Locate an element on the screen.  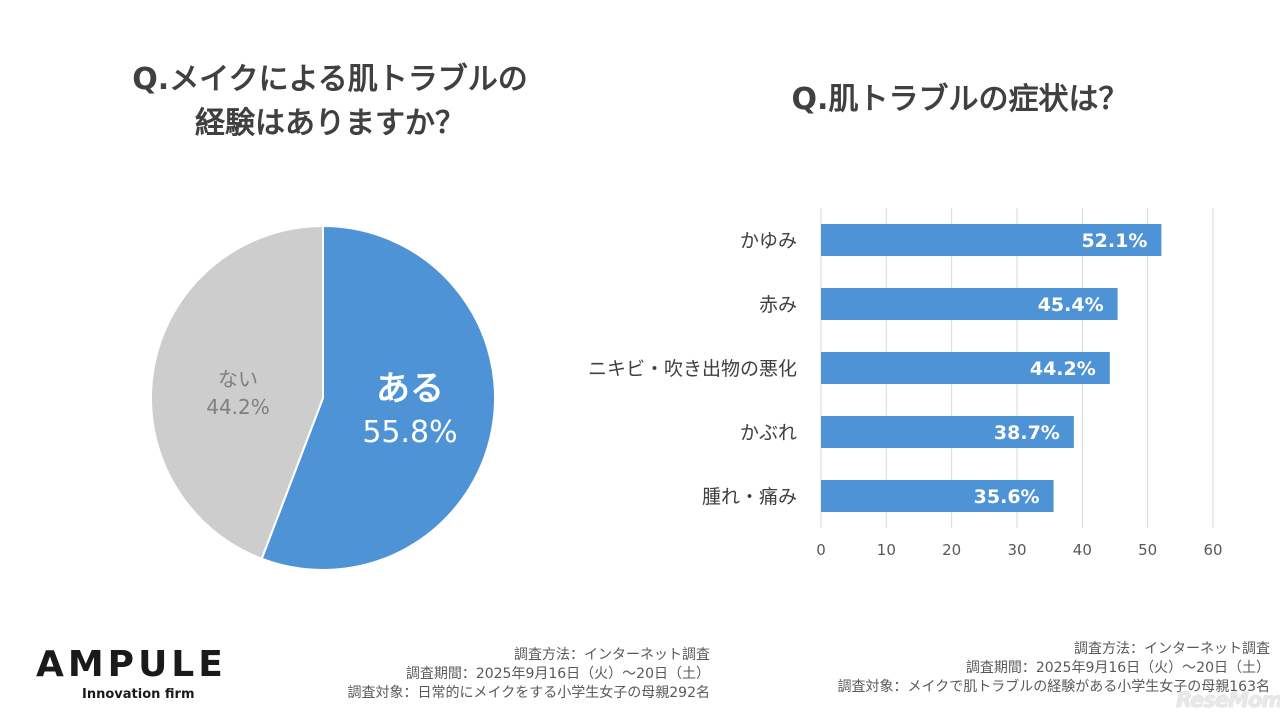
logo-name: AMPULE is located at coordinates (131, 664).